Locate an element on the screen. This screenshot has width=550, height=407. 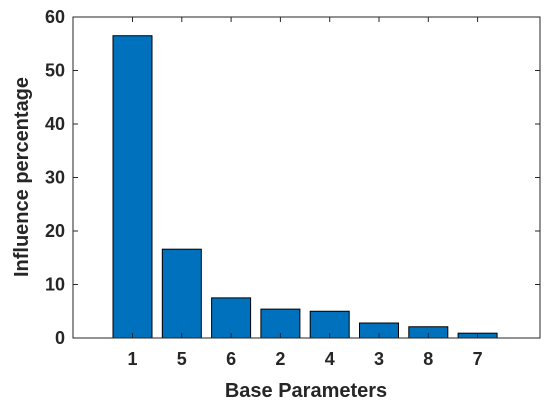
y-tick-label: 0 is located at coordinates (60, 338).